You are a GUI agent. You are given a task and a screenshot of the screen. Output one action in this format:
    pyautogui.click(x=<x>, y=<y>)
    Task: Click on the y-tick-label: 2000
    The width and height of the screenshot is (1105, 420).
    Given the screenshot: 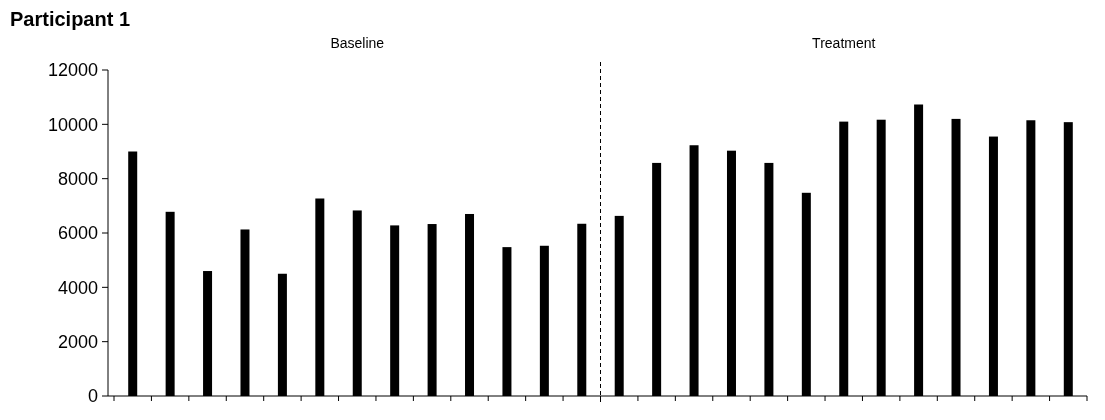 What is the action you would take?
    pyautogui.click(x=77, y=341)
    